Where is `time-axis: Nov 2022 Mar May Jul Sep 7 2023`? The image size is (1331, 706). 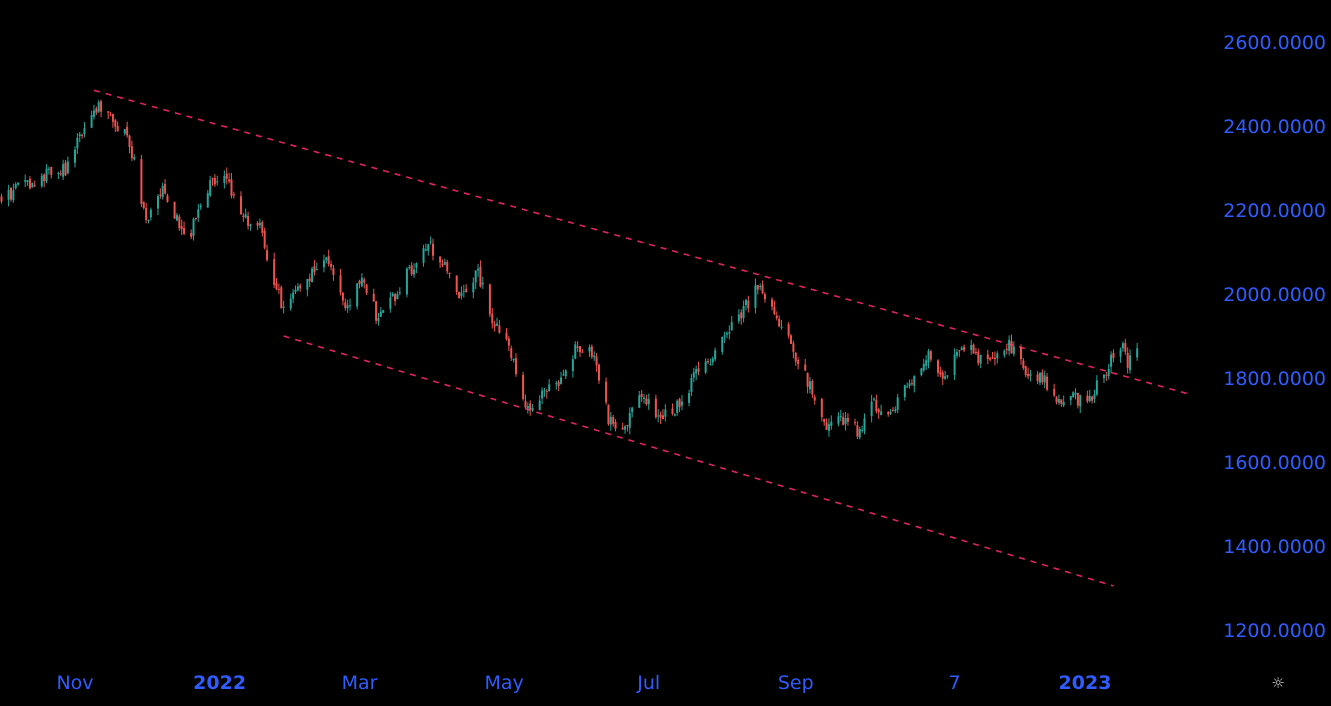
time-axis: Nov 2022 Mar May Jul Sep 7 2023 is located at coordinates (583, 683).